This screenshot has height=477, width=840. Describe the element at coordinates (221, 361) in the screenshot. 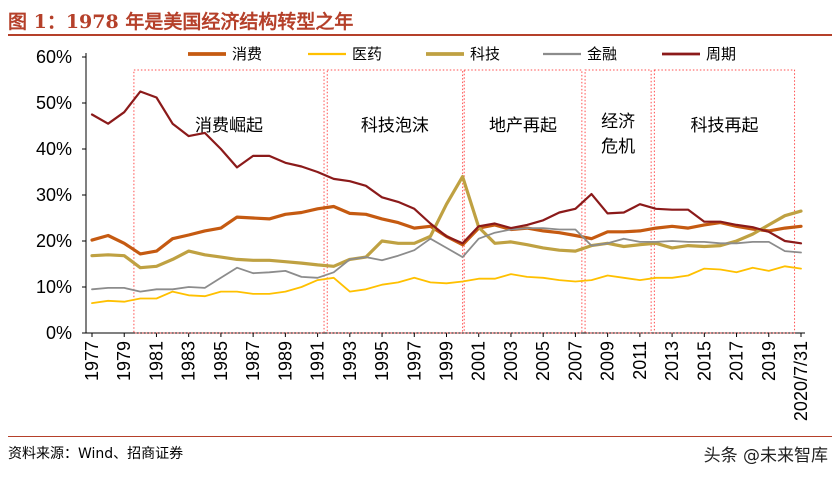

I see `x-tick-label: 1985` at that location.